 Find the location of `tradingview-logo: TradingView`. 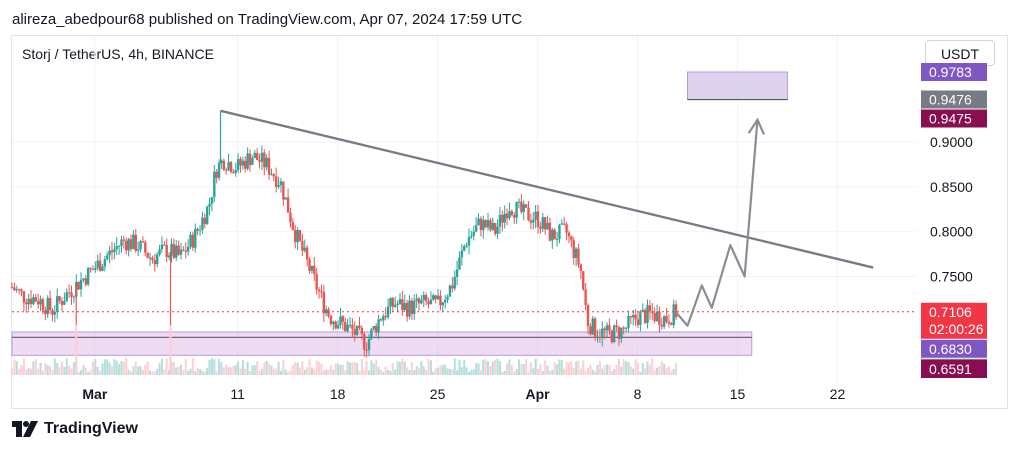

tradingview-logo: TradingView is located at coordinates (75, 429).